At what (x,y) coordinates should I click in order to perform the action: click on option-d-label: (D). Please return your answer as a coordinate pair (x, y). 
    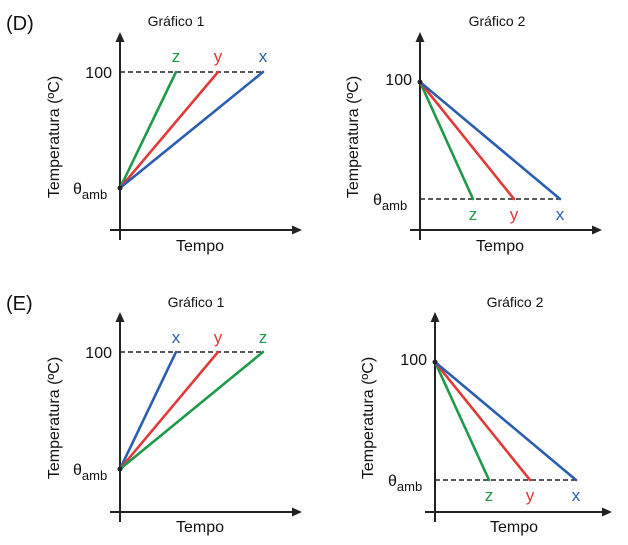
    Looking at the image, I should click on (20, 24).